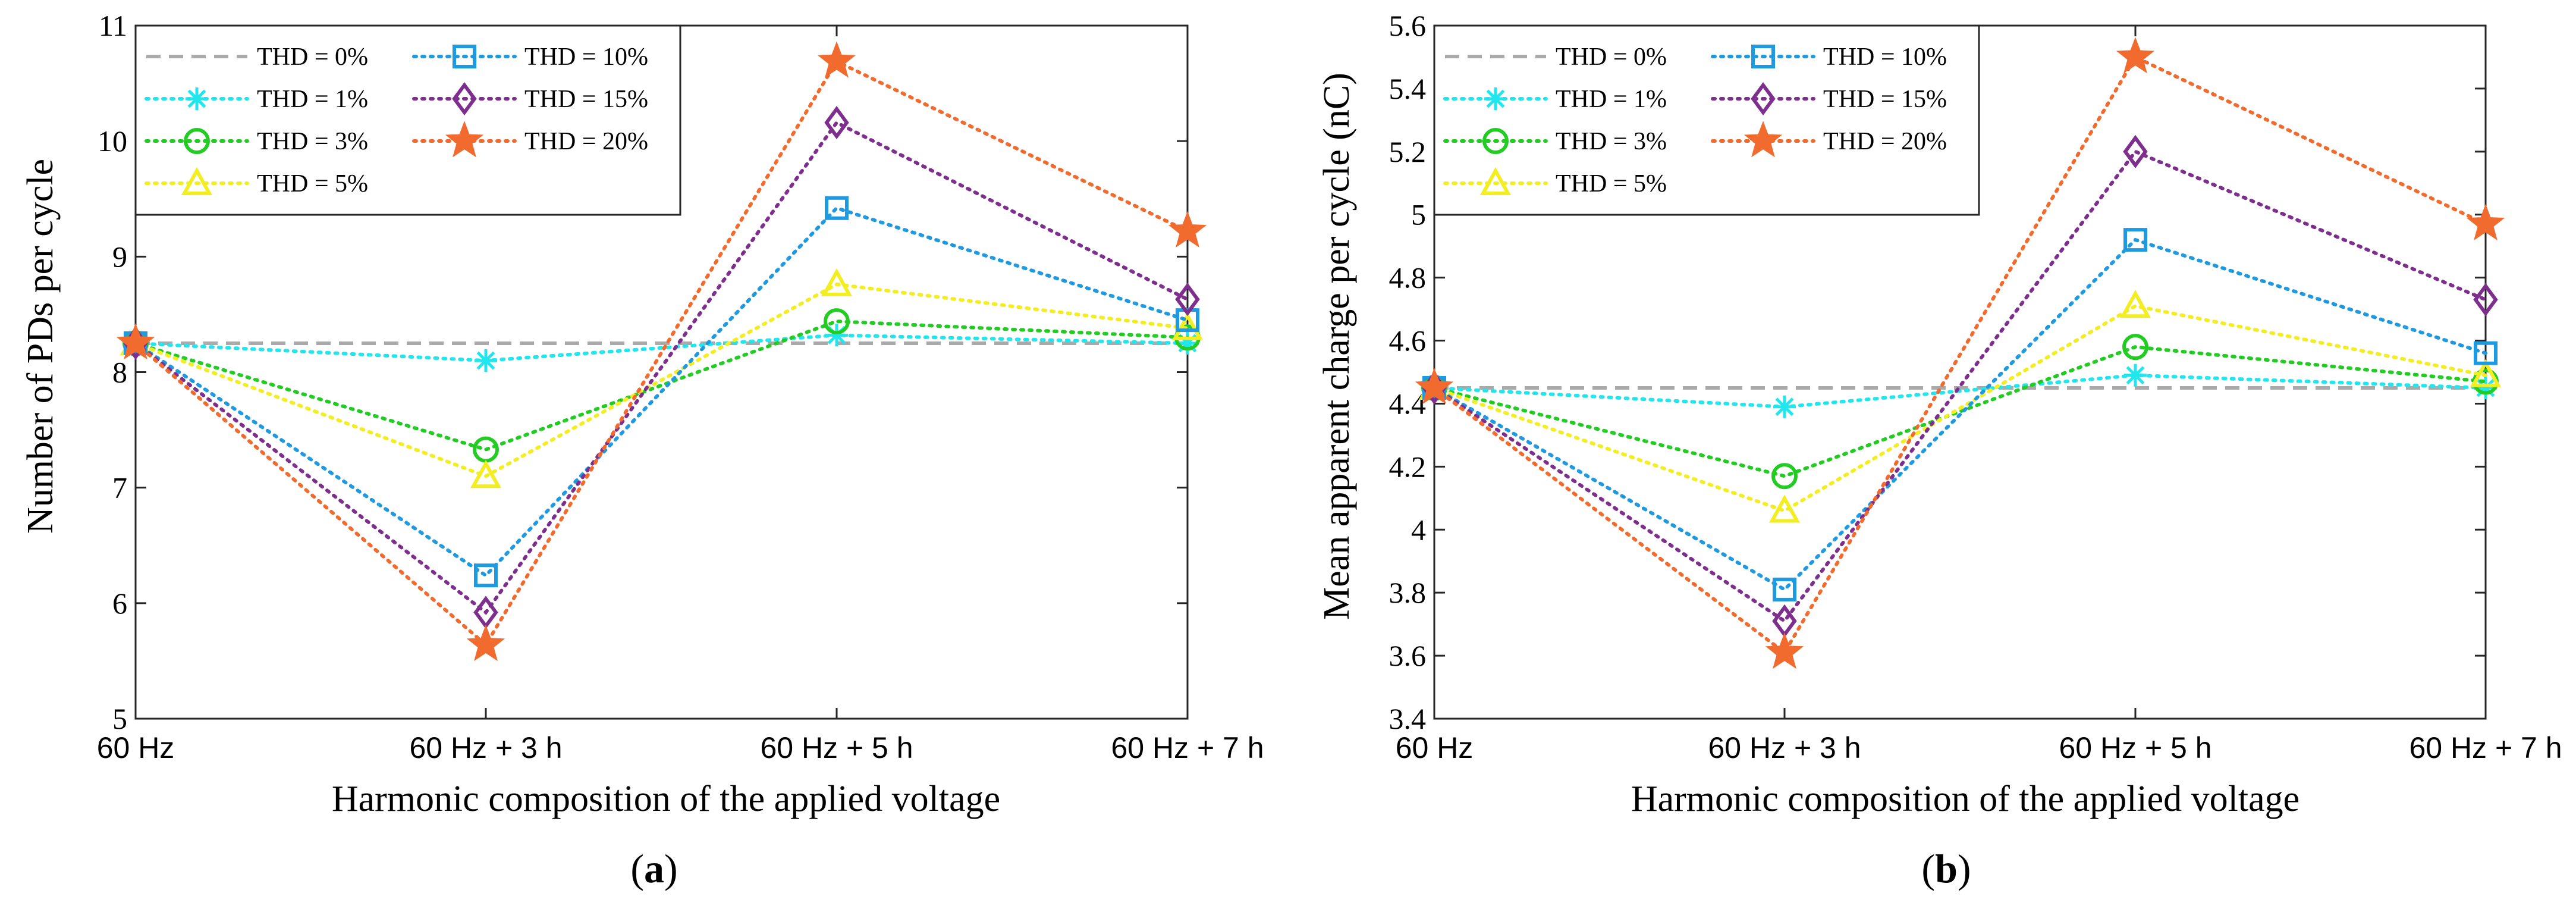  I want to click on y-tick-label: 4.6, so click(1408, 341).